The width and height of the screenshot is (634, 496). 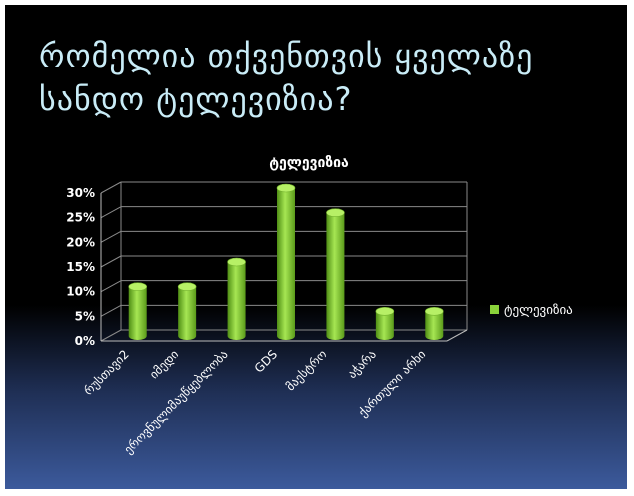 What do you see at coordinates (80, 242) in the screenshot?
I see `y-tick-label: 20%` at bounding box center [80, 242].